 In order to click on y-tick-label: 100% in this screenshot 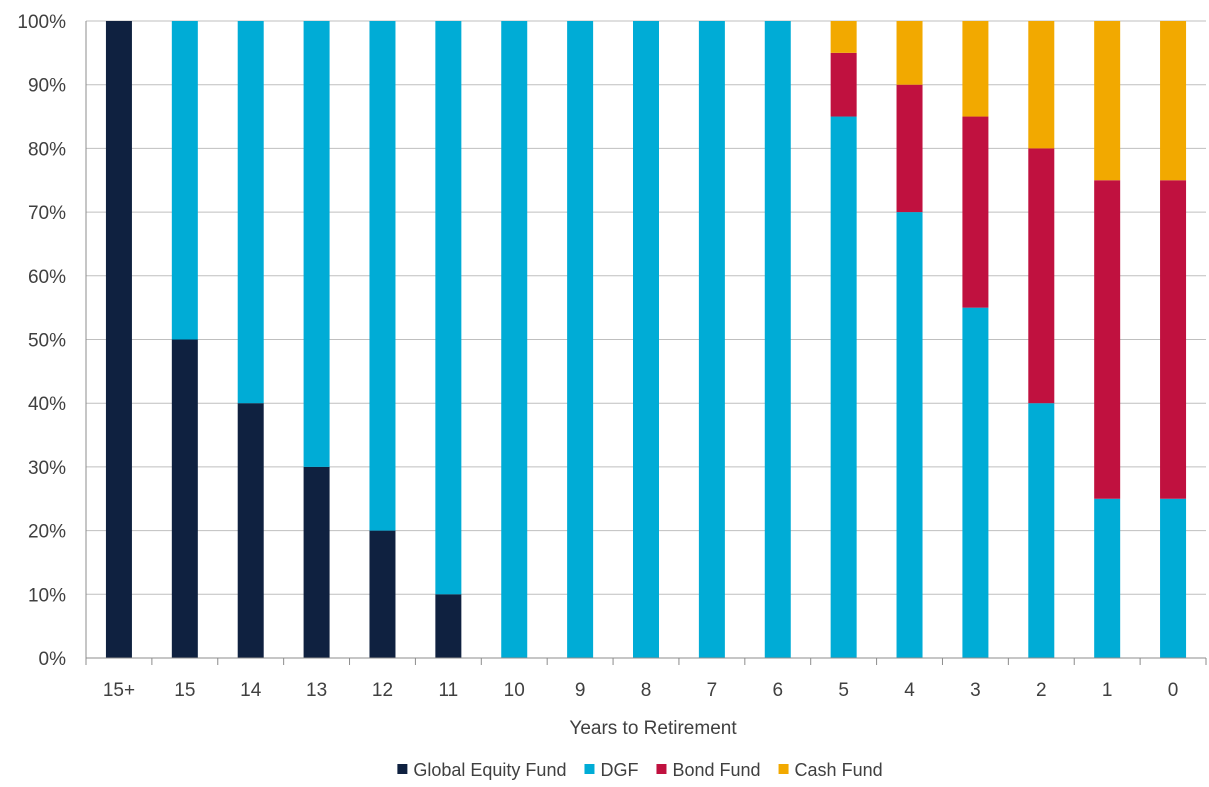, I will do `click(41, 22)`.